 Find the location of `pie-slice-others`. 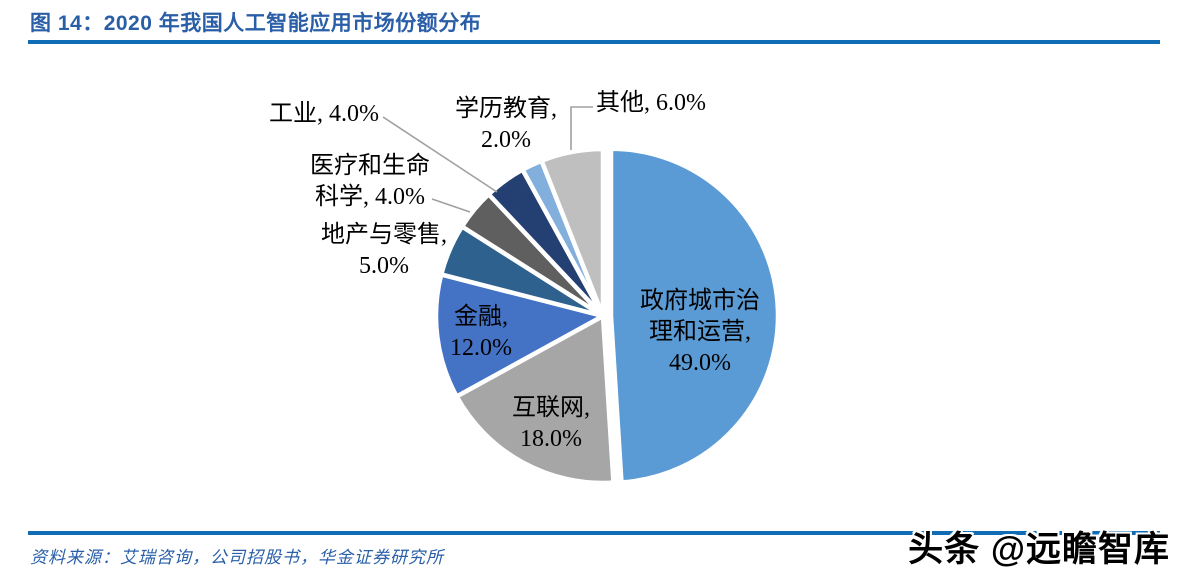

pie-slice-others is located at coordinates (572, 231).